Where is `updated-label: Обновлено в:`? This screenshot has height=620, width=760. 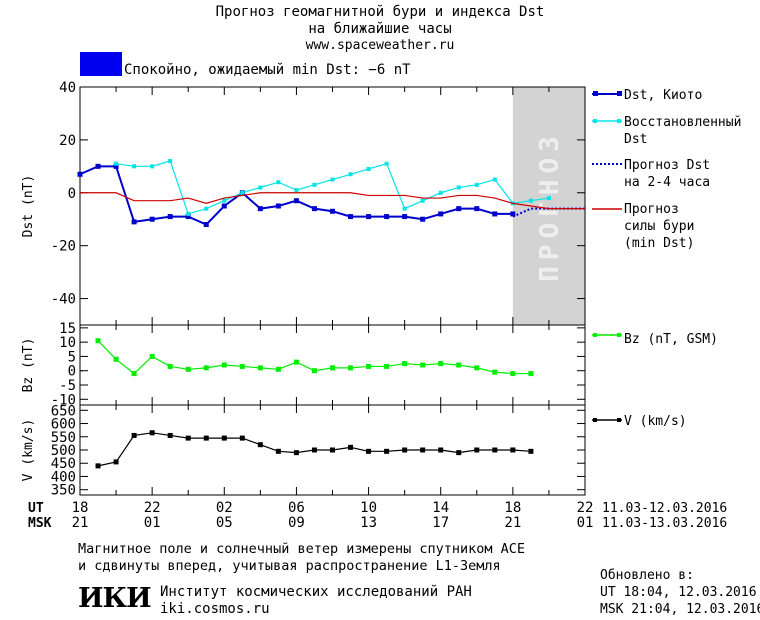
updated-label: Обновлено в: is located at coordinates (647, 575).